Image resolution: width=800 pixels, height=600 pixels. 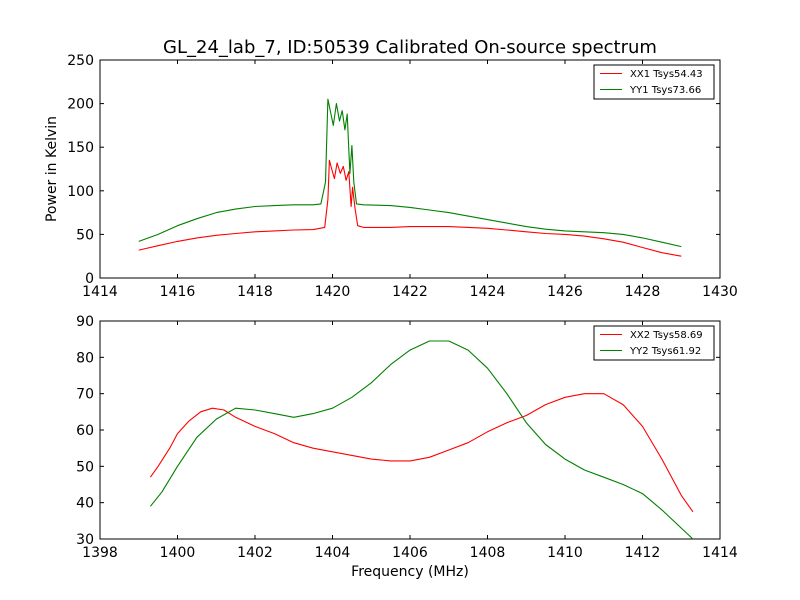 I want to click on top-y-tick-label: 200, so click(x=80, y=105).